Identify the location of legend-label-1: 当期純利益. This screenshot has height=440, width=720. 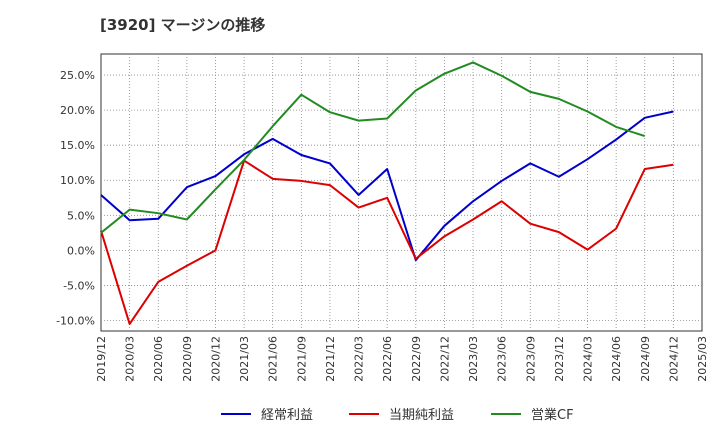
(421, 415).